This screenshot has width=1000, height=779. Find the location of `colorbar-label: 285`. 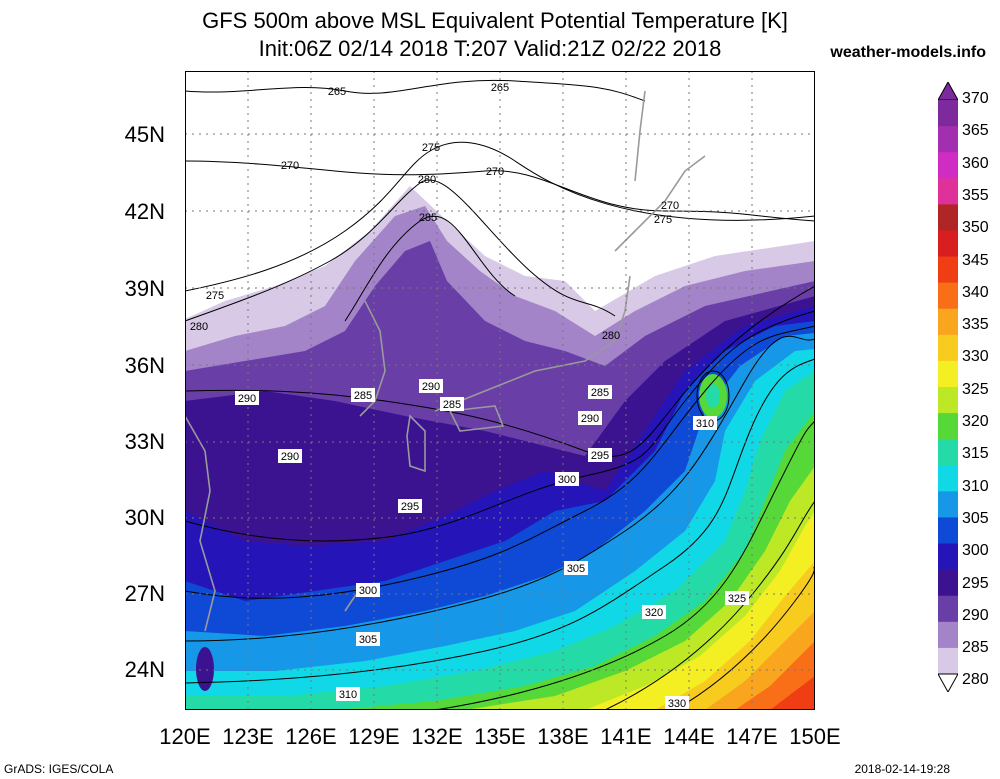

colorbar-label: 285 is located at coordinates (975, 648).